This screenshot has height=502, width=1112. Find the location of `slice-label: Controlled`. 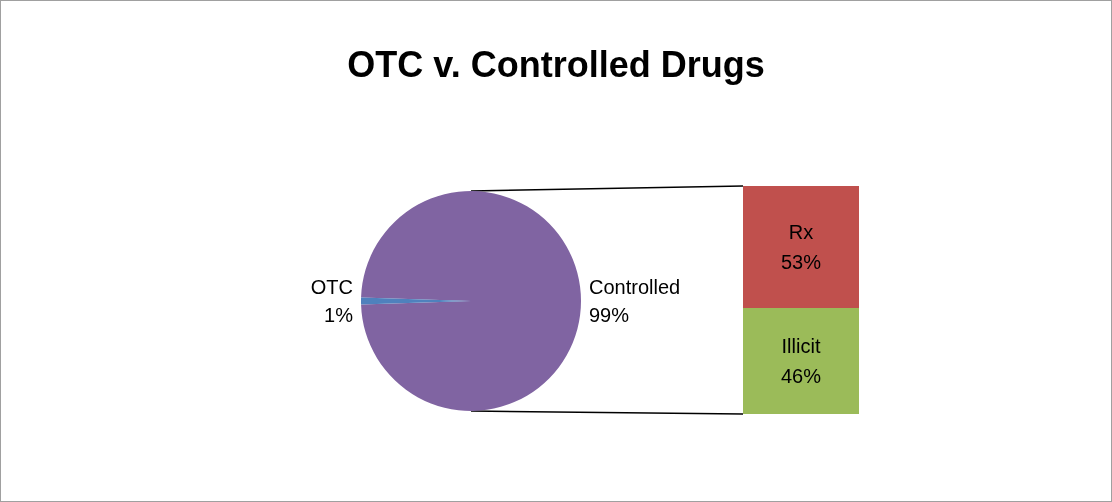

slice-label: Controlled is located at coordinates (635, 287).